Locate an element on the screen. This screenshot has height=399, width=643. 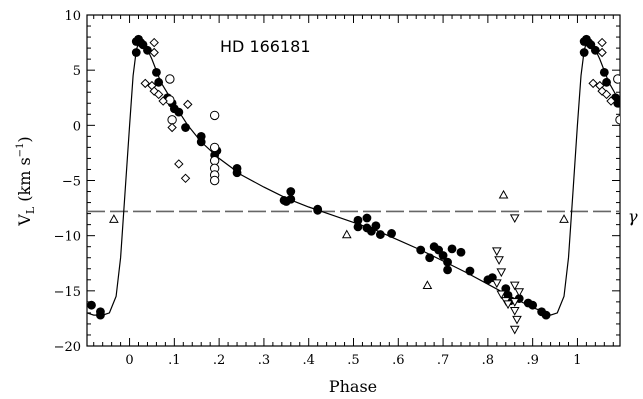
star-annotation: HD 166181 is located at coordinates (265, 46).